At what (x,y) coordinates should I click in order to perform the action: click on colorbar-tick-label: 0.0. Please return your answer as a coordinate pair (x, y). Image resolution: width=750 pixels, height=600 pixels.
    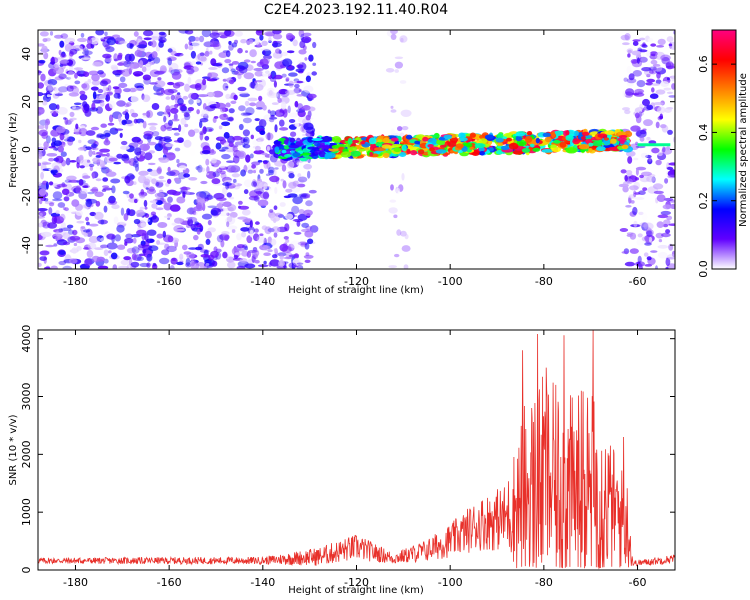
    Looking at the image, I should click on (703, 269).